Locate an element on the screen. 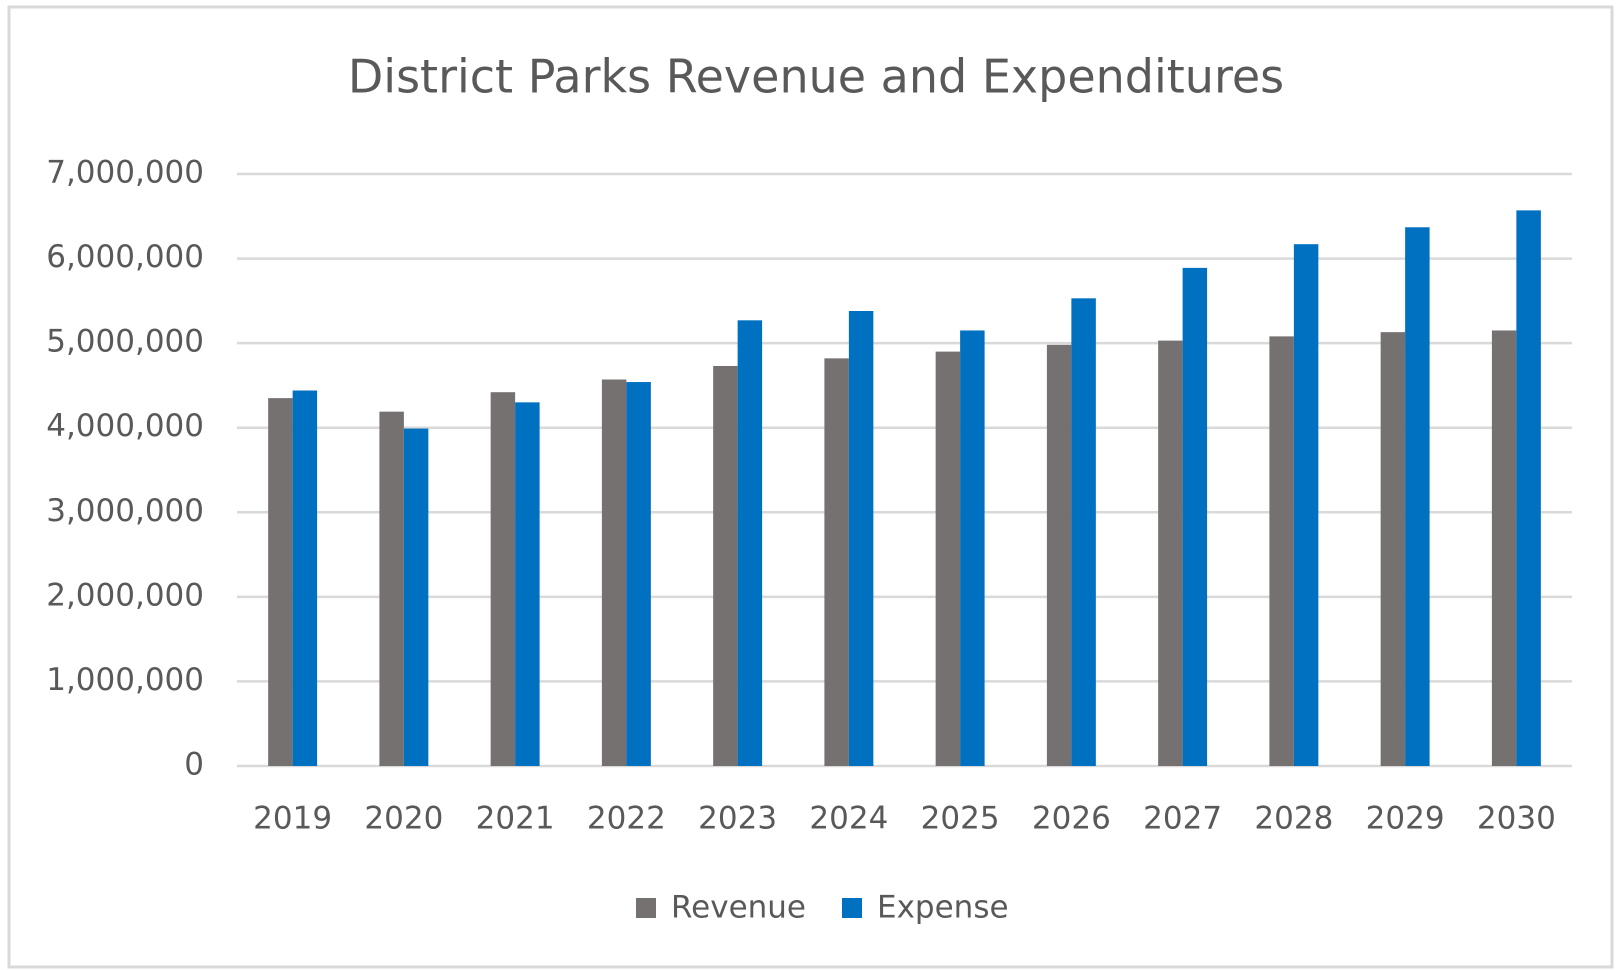 This screenshot has width=1621, height=970. x-tick-label: 2027 is located at coordinates (1182, 819).